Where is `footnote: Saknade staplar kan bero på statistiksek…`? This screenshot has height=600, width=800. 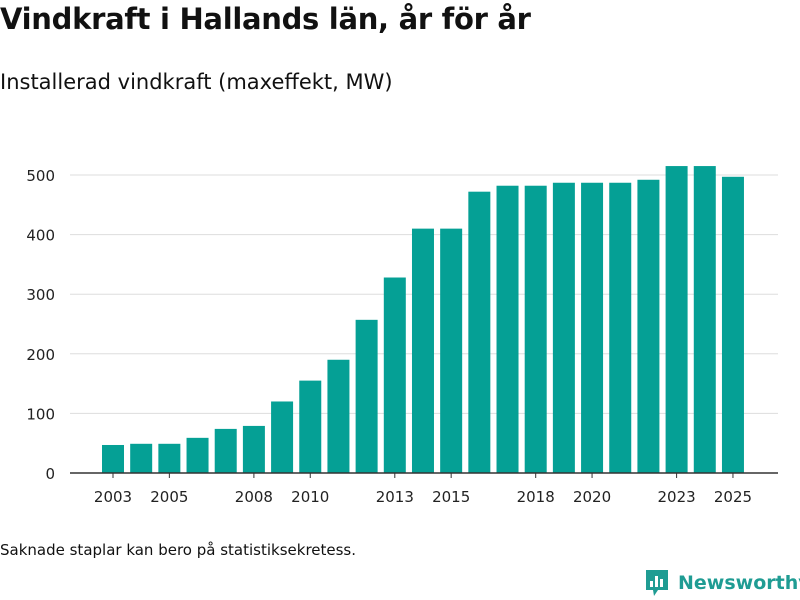
footnote: Saknade staplar kan bero på statistiksek… is located at coordinates (178, 550).